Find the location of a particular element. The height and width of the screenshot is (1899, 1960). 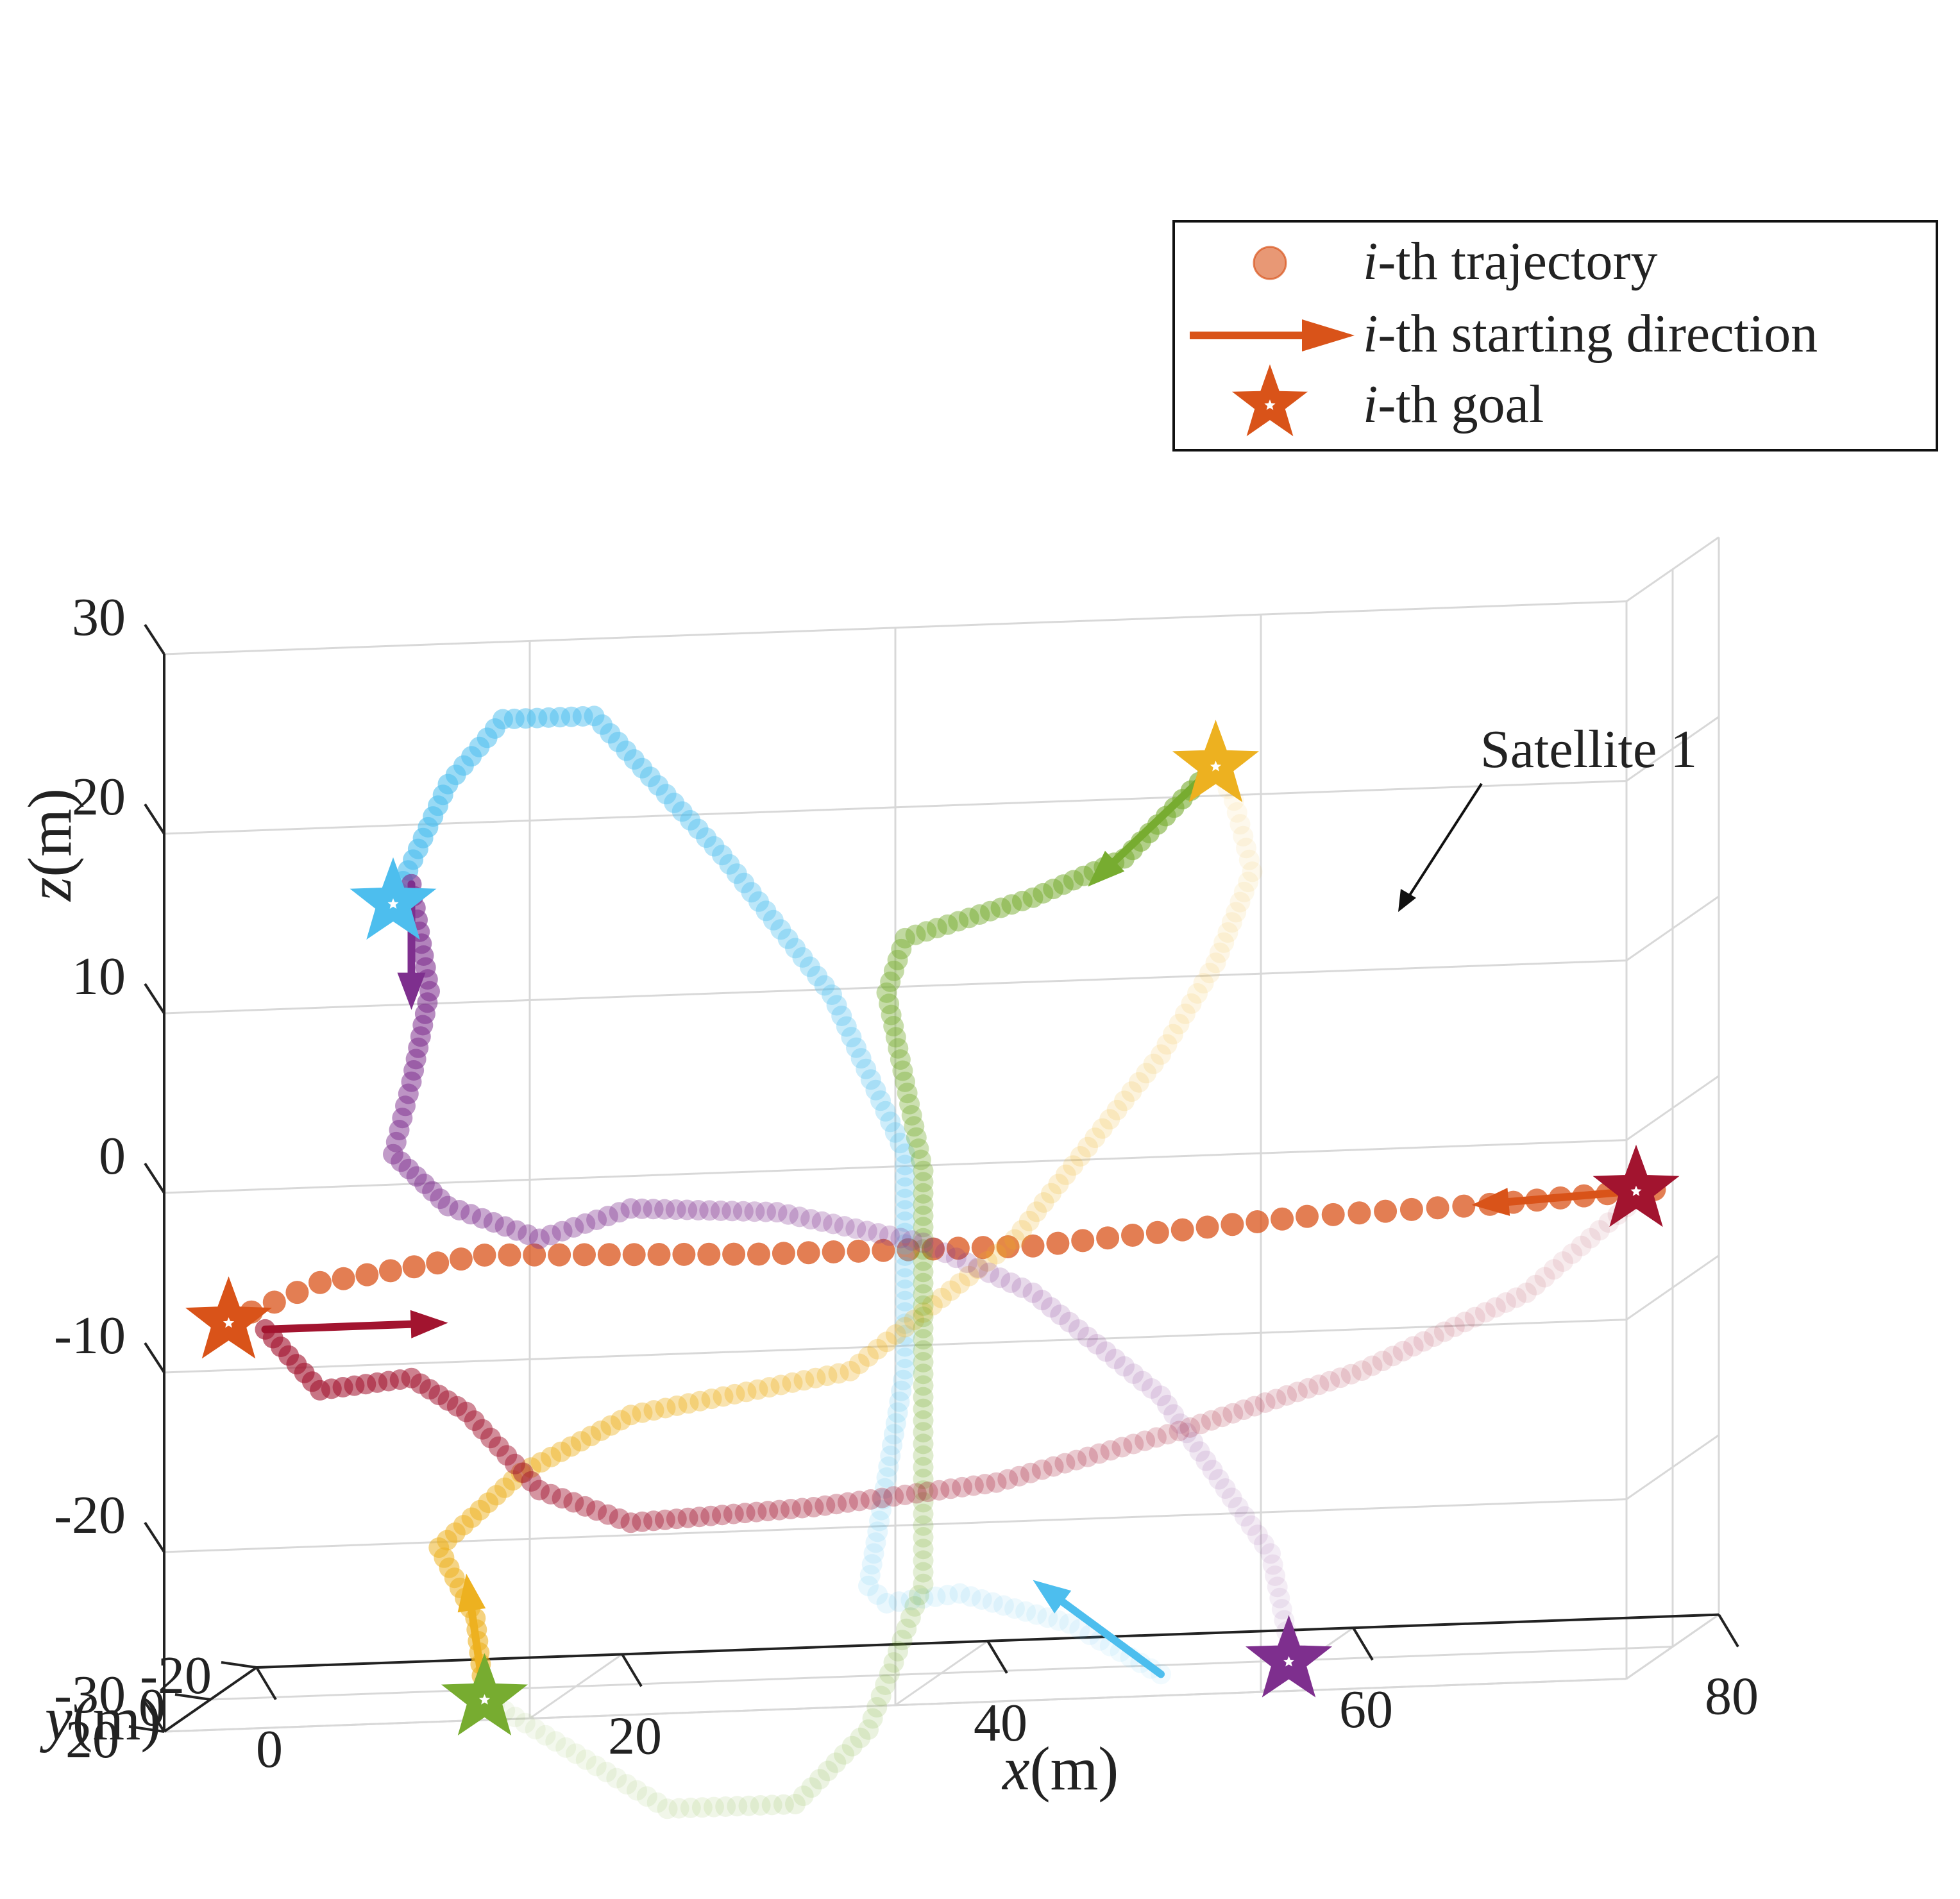

x-tick-label: 0 is located at coordinates (269, 1749).